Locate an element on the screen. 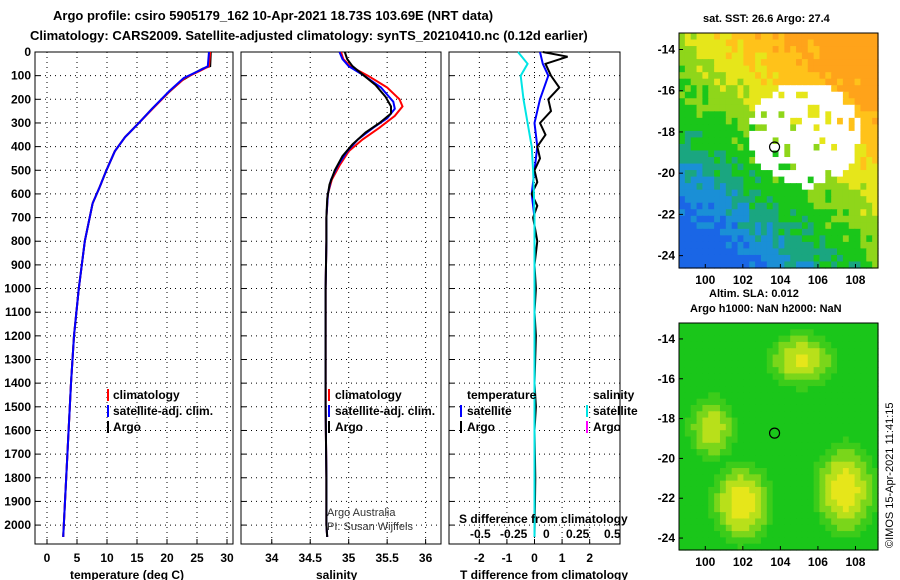  map-frame is located at coordinates (778, 150).